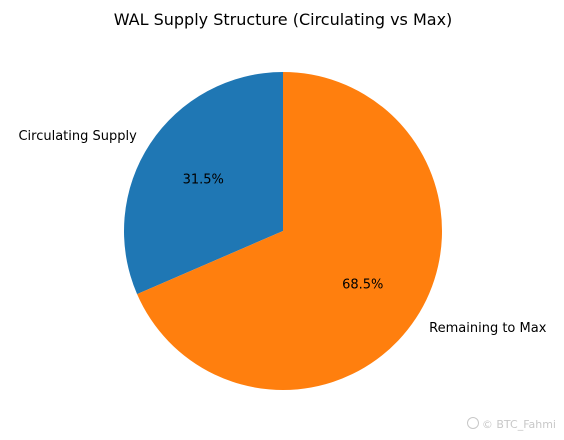 The width and height of the screenshot is (564, 440). I want to click on slice-label-1: Remaining to Max, so click(488, 328).